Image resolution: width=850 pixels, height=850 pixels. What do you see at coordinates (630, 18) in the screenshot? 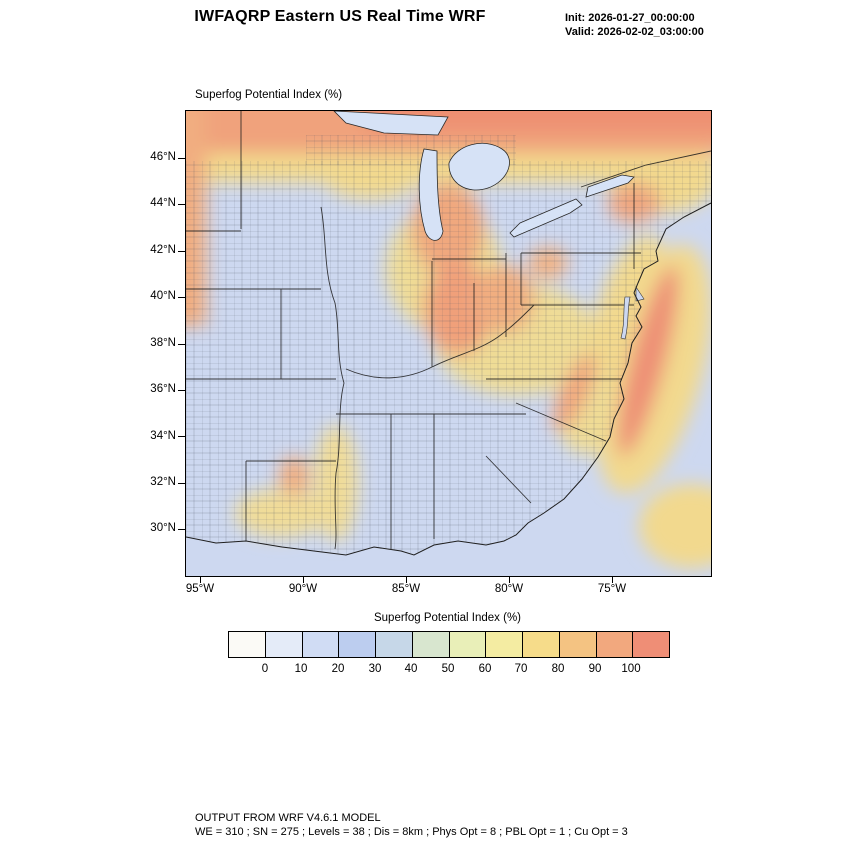
I see `init-time: Init: 2026-01-27_00:00:00` at bounding box center [630, 18].